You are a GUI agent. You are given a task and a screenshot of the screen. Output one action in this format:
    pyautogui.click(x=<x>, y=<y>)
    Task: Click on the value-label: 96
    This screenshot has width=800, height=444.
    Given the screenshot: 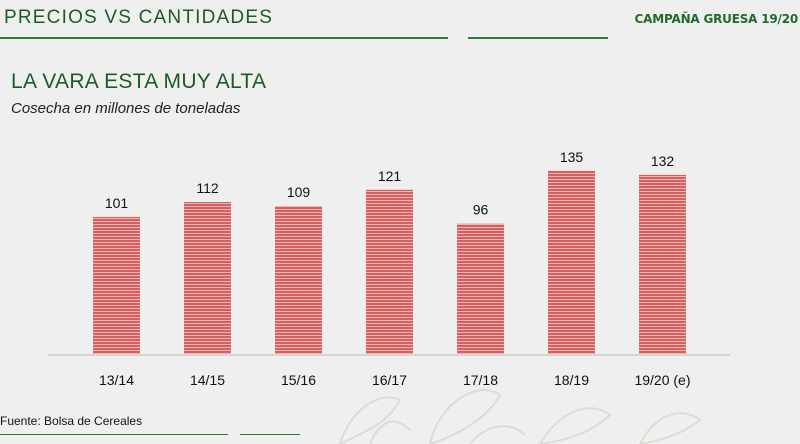 What is the action you would take?
    pyautogui.click(x=481, y=210)
    